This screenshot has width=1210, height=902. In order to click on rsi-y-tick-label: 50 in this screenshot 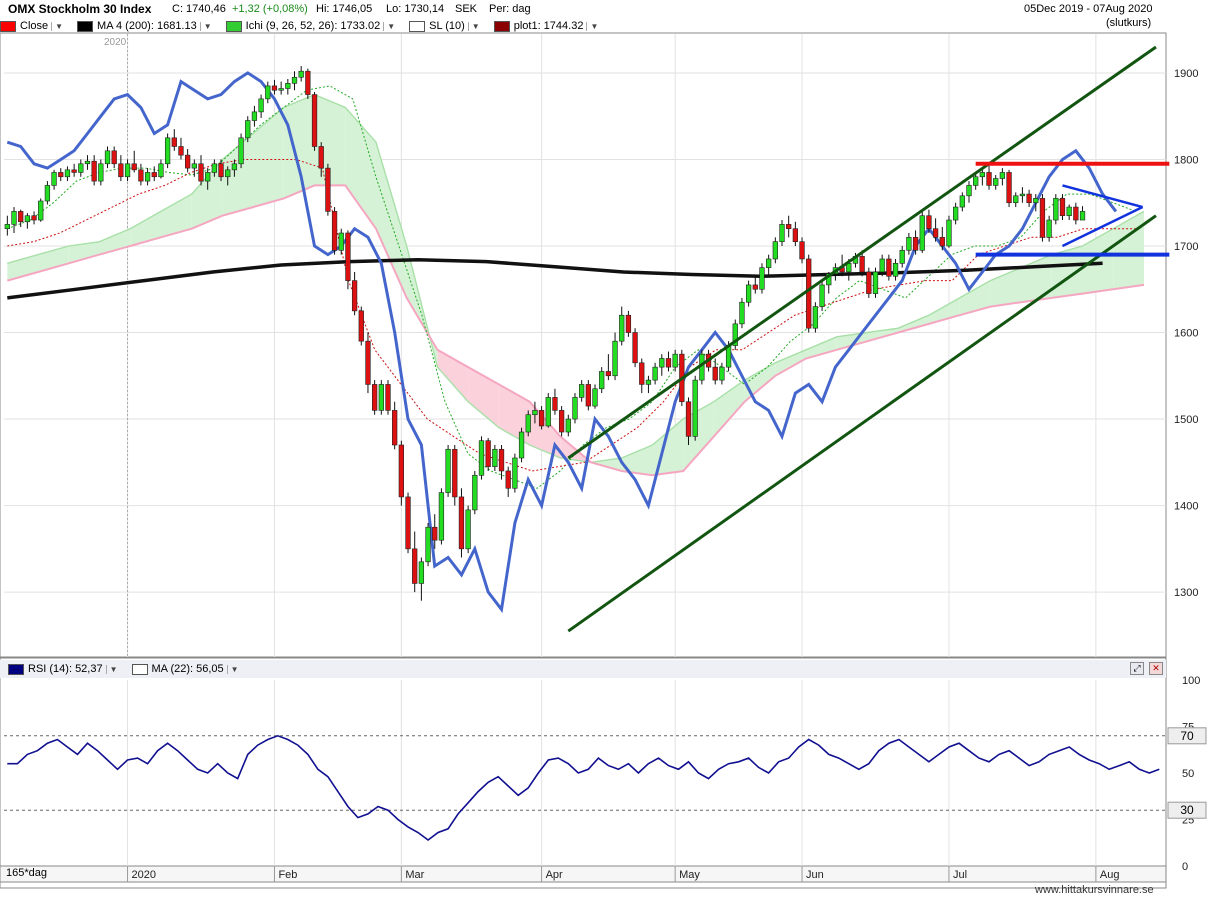, I will do `click(1188, 774)`.